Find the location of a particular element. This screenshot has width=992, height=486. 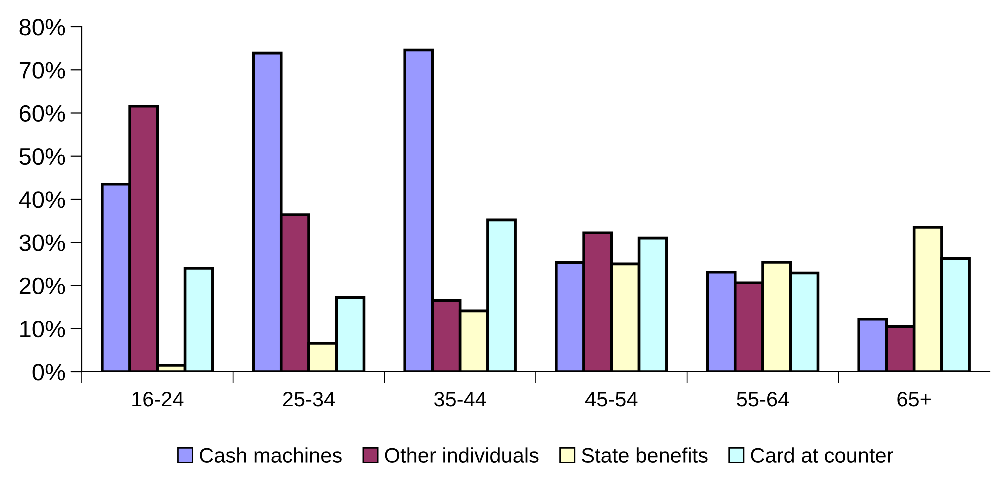

legend-label: Other individuals is located at coordinates (462, 455).